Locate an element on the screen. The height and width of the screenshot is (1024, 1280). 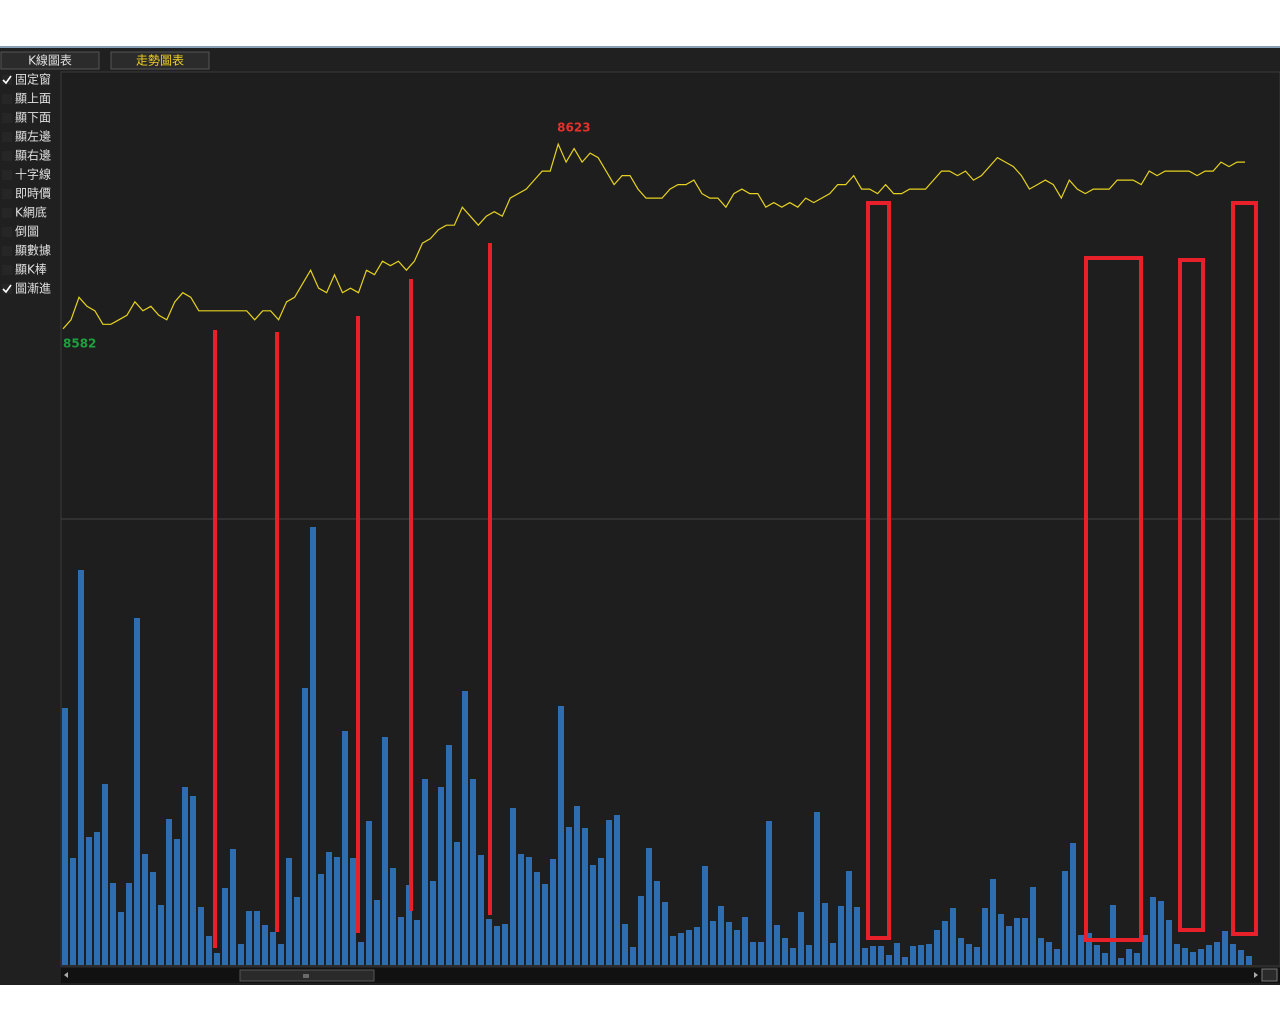
option-label: 倒圖 is located at coordinates (27, 232).